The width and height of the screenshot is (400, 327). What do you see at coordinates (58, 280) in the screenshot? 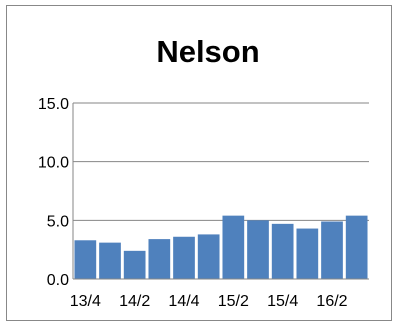
I see `y-tick-label: 0.0` at bounding box center [58, 280].